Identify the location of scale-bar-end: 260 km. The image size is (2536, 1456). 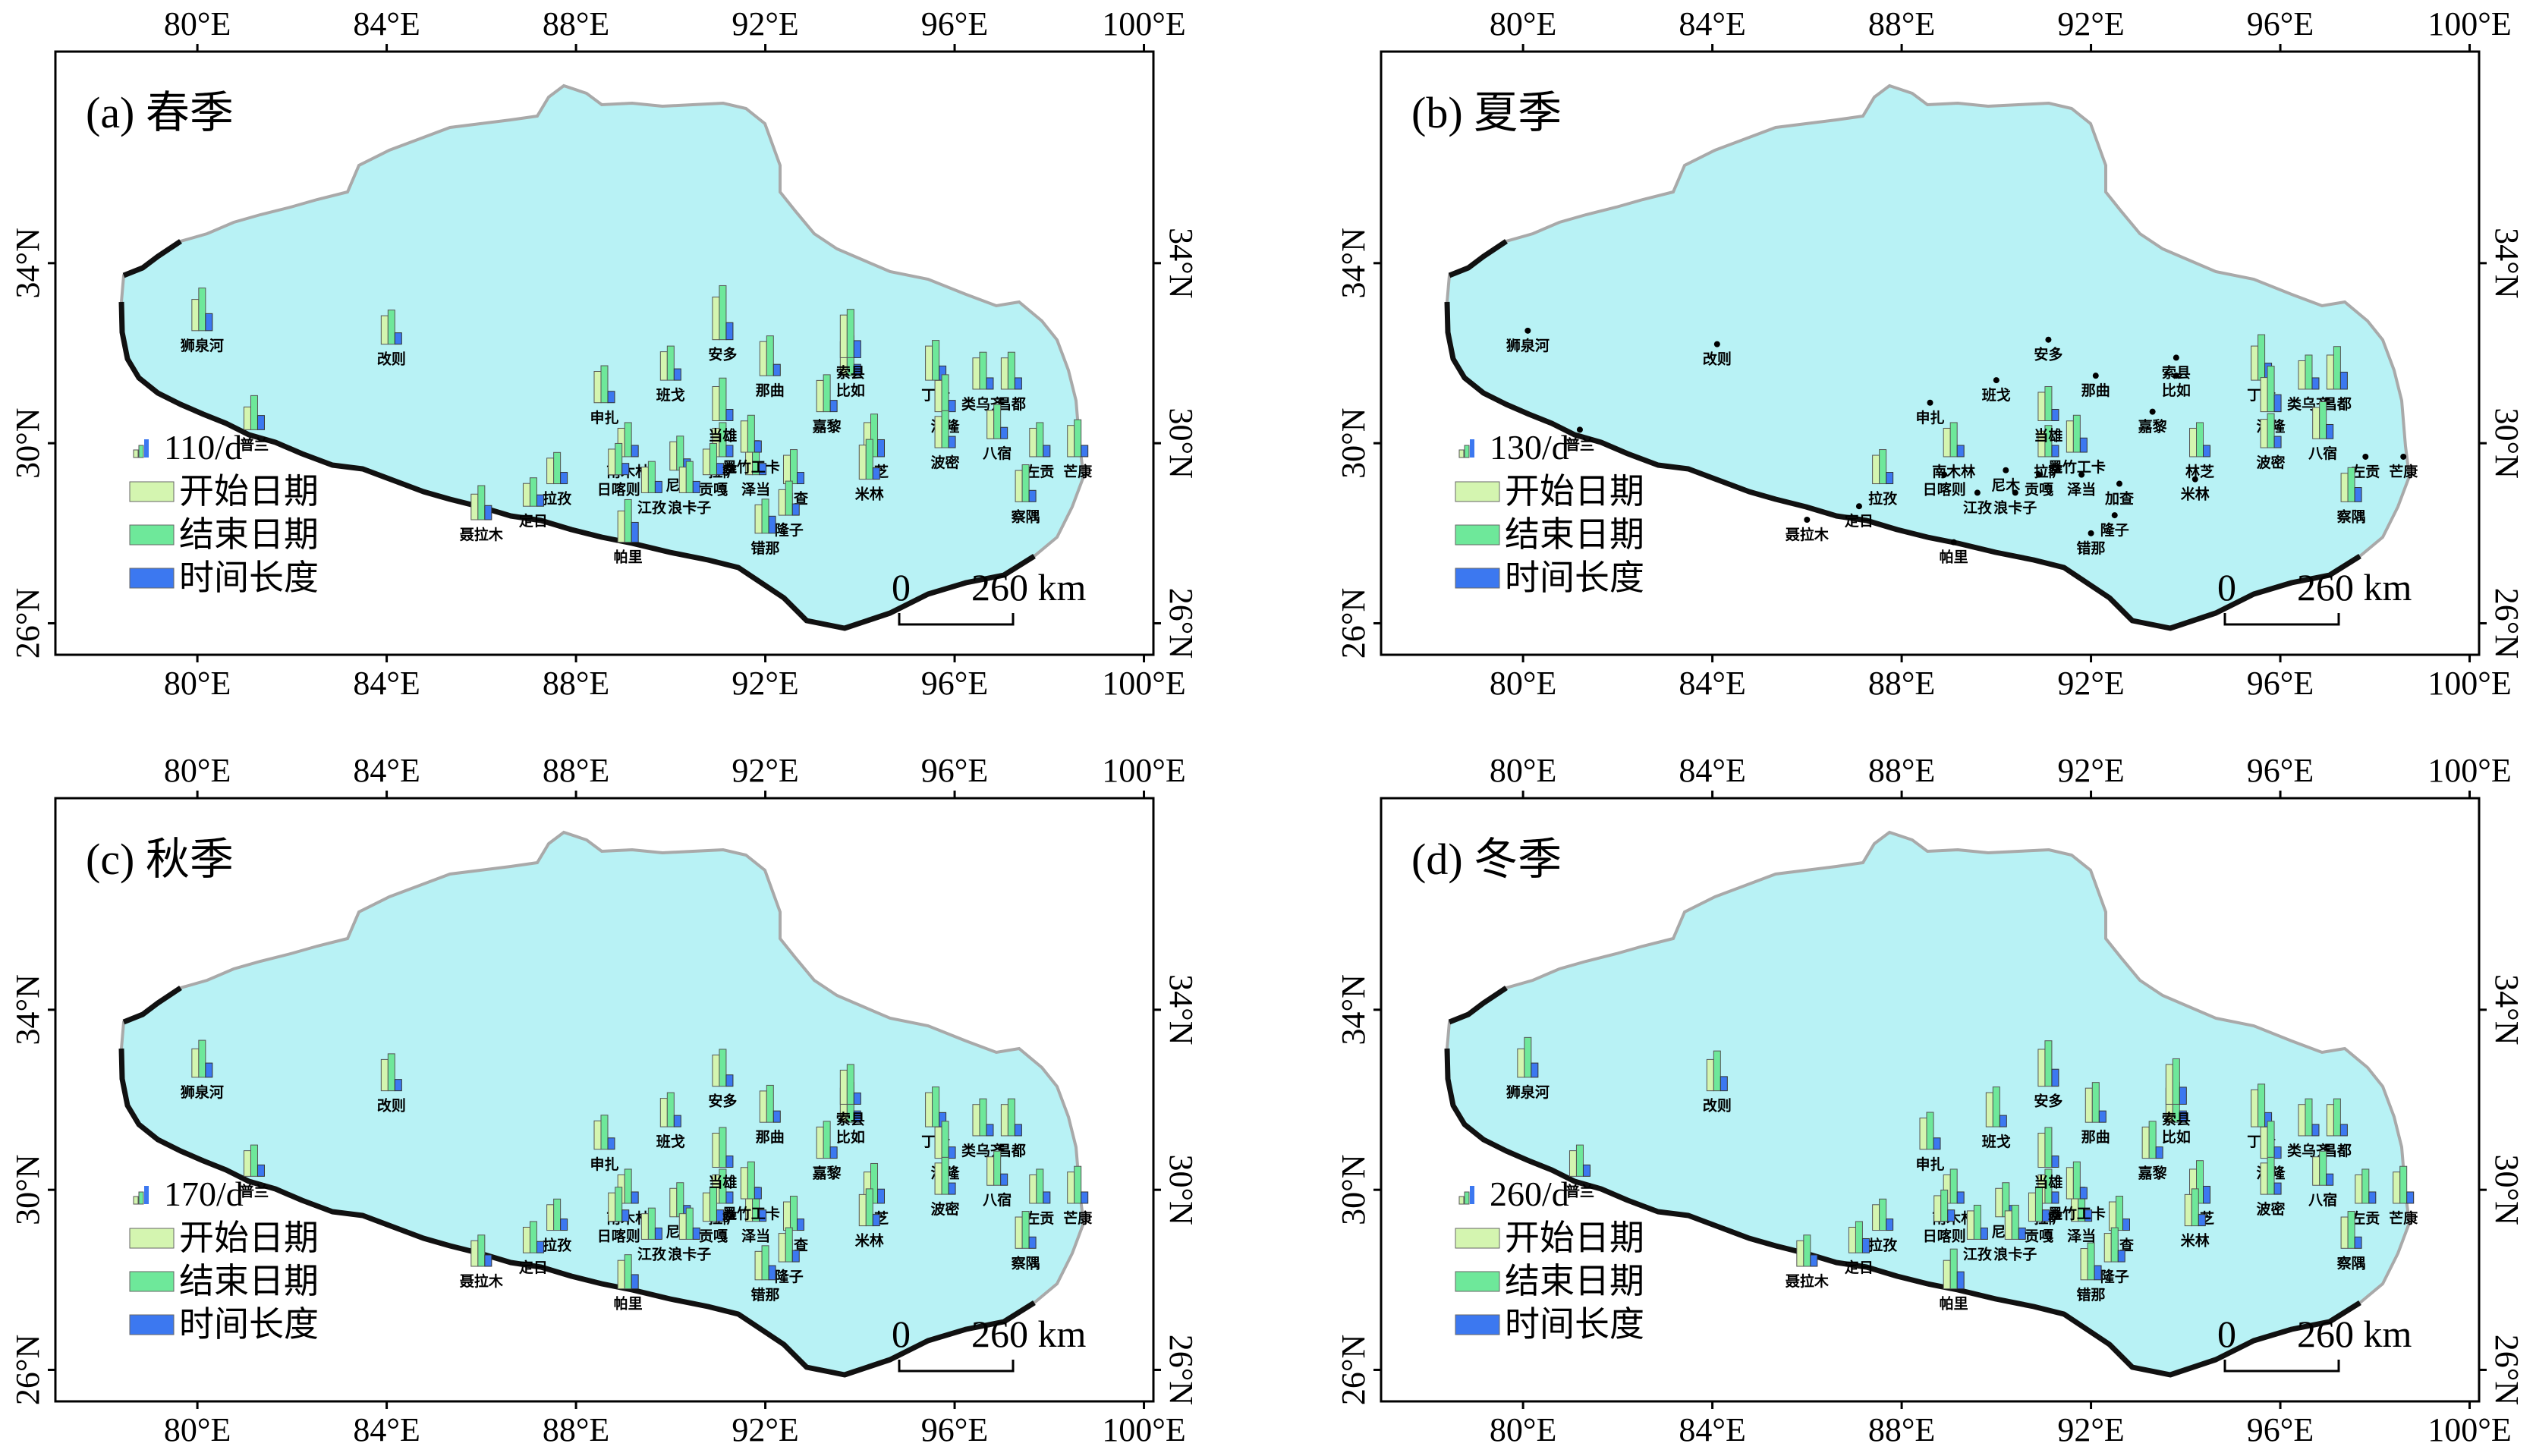
(1029, 1334).